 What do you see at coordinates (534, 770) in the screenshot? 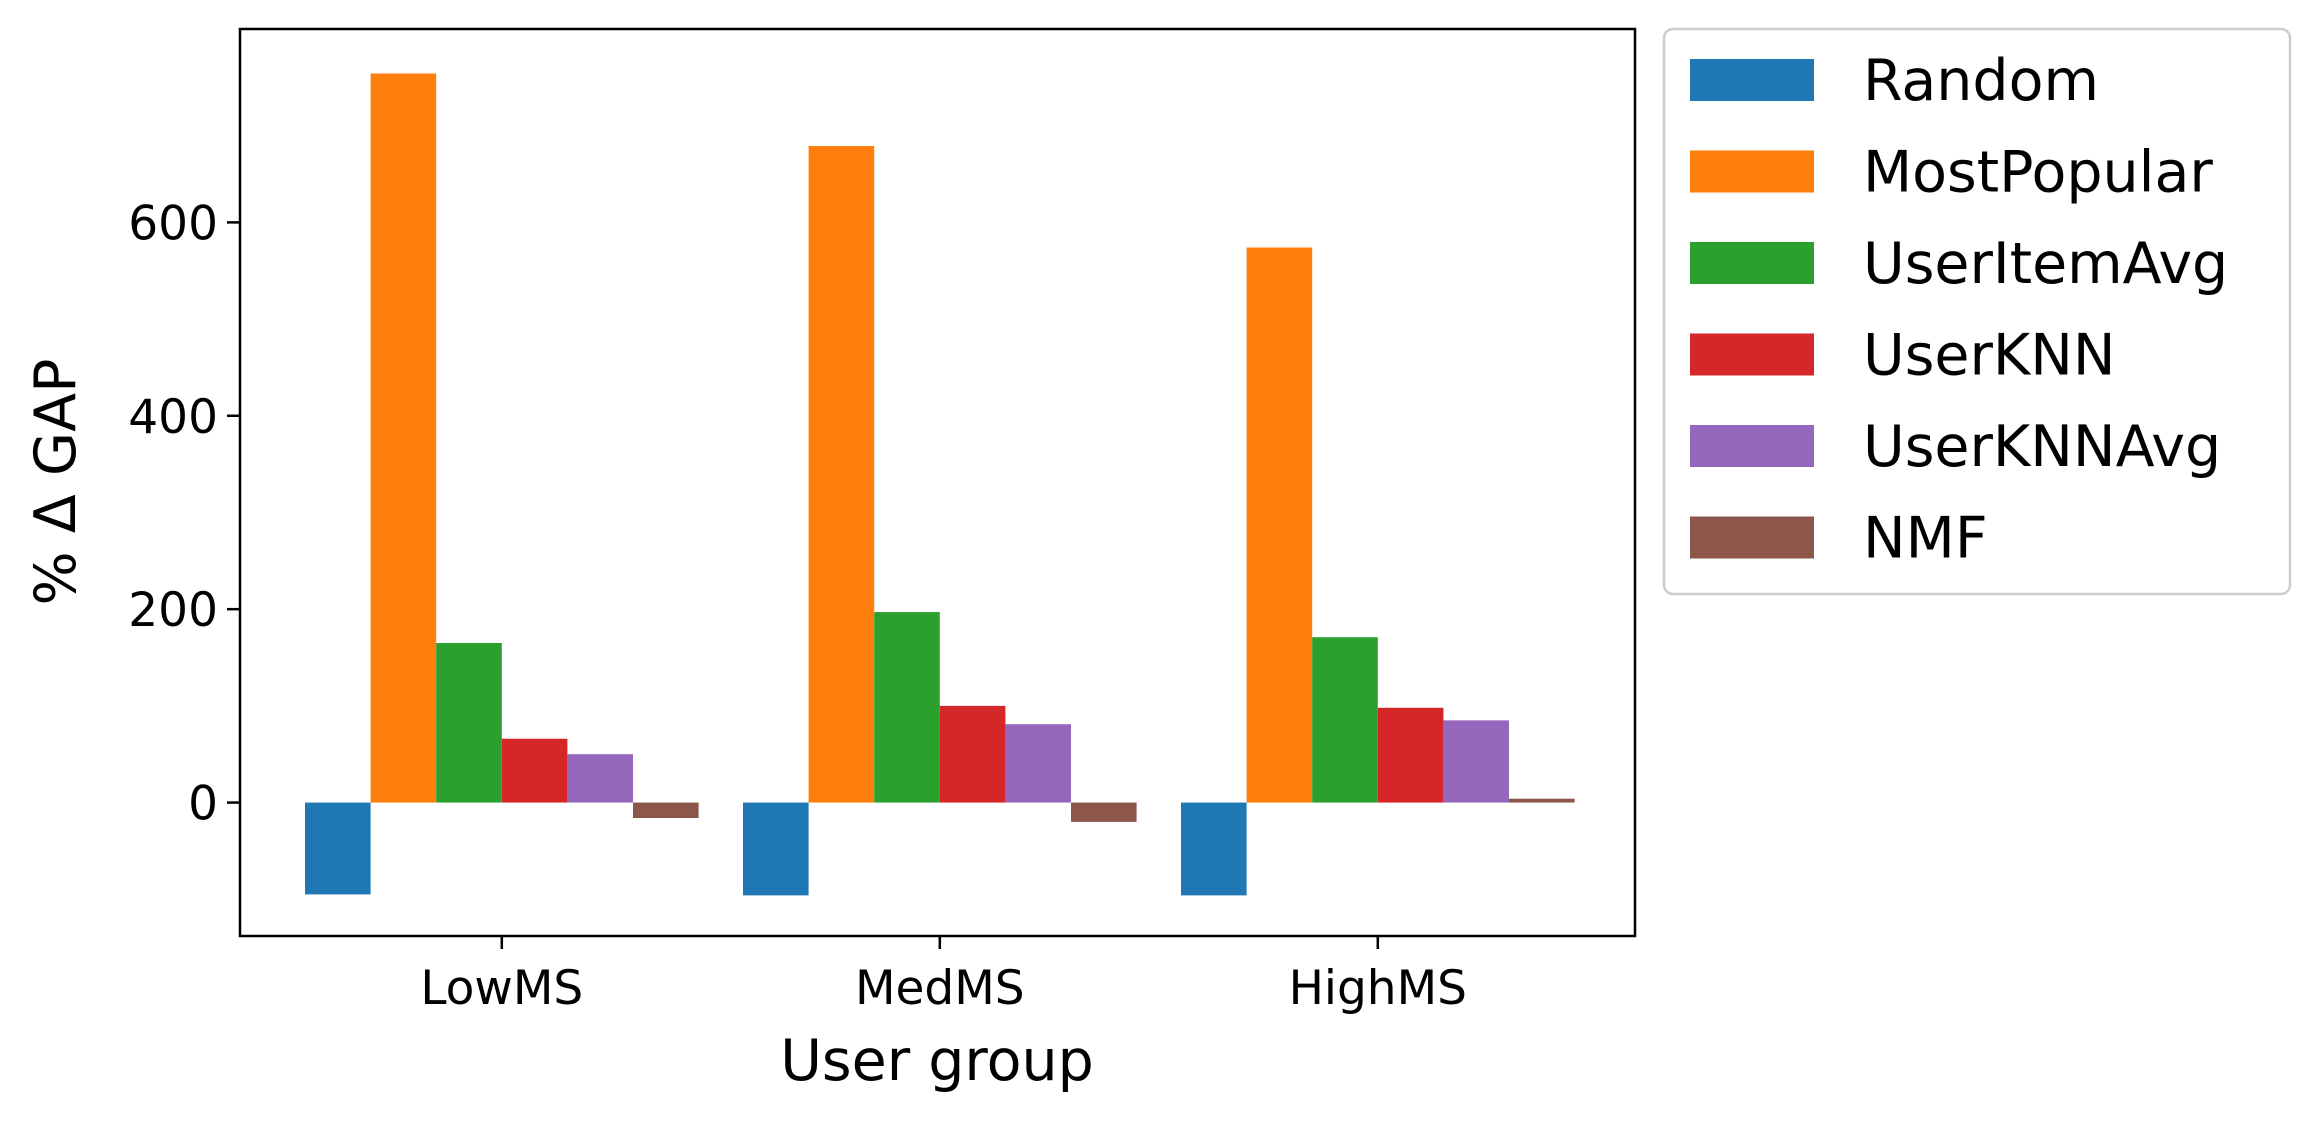
I see `bar-userknn-lowms` at bounding box center [534, 770].